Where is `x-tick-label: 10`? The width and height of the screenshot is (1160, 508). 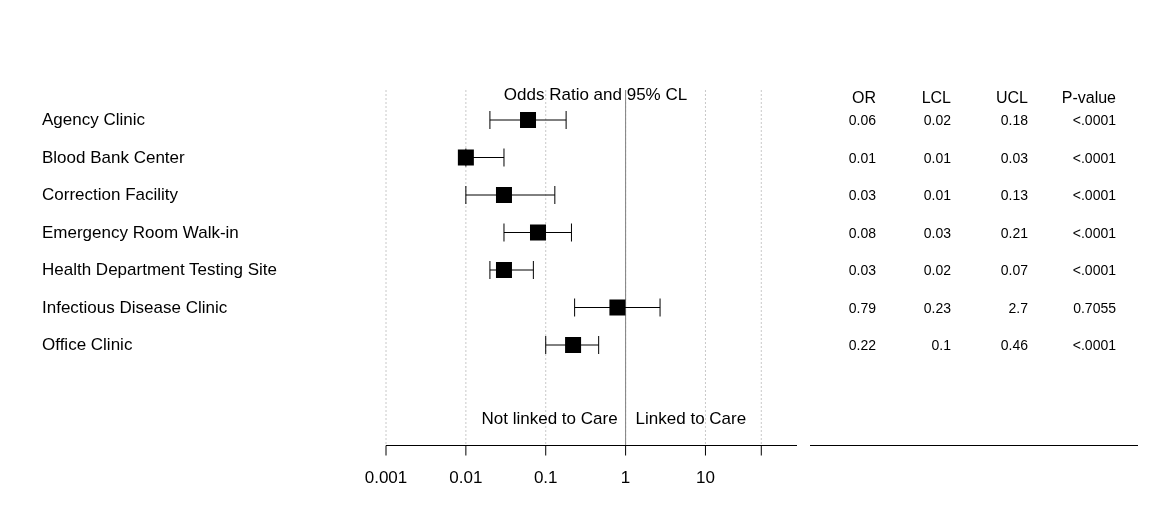
x-tick-label: 10 is located at coordinates (705, 477).